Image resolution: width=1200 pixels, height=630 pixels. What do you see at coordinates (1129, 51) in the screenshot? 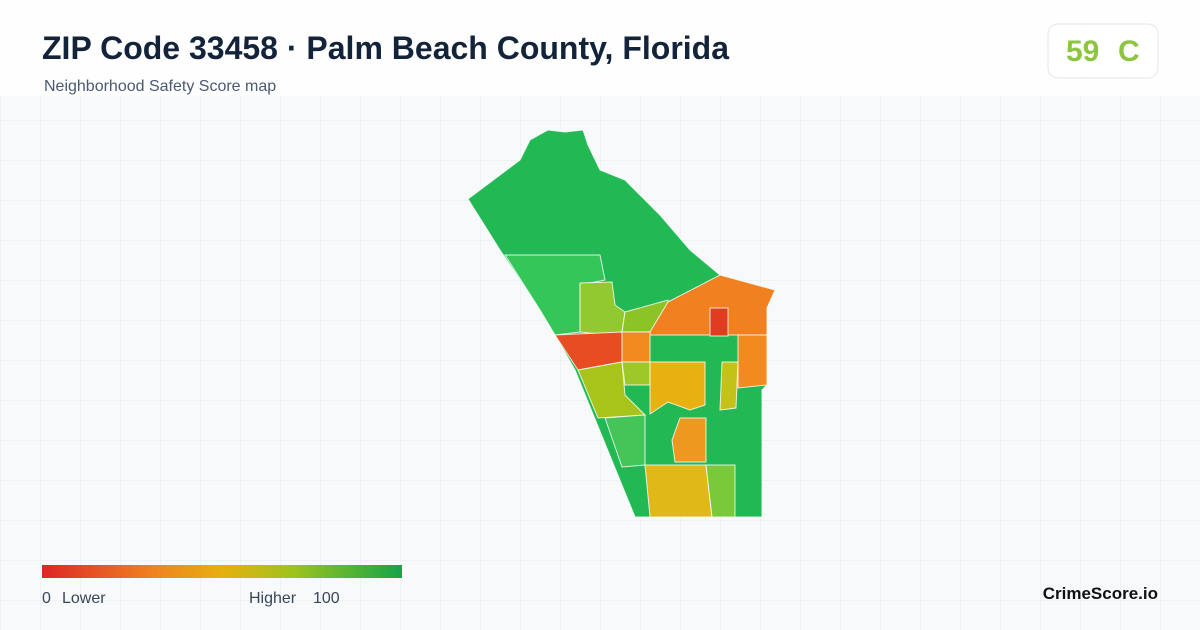
I see `score-grade: C` at bounding box center [1129, 51].